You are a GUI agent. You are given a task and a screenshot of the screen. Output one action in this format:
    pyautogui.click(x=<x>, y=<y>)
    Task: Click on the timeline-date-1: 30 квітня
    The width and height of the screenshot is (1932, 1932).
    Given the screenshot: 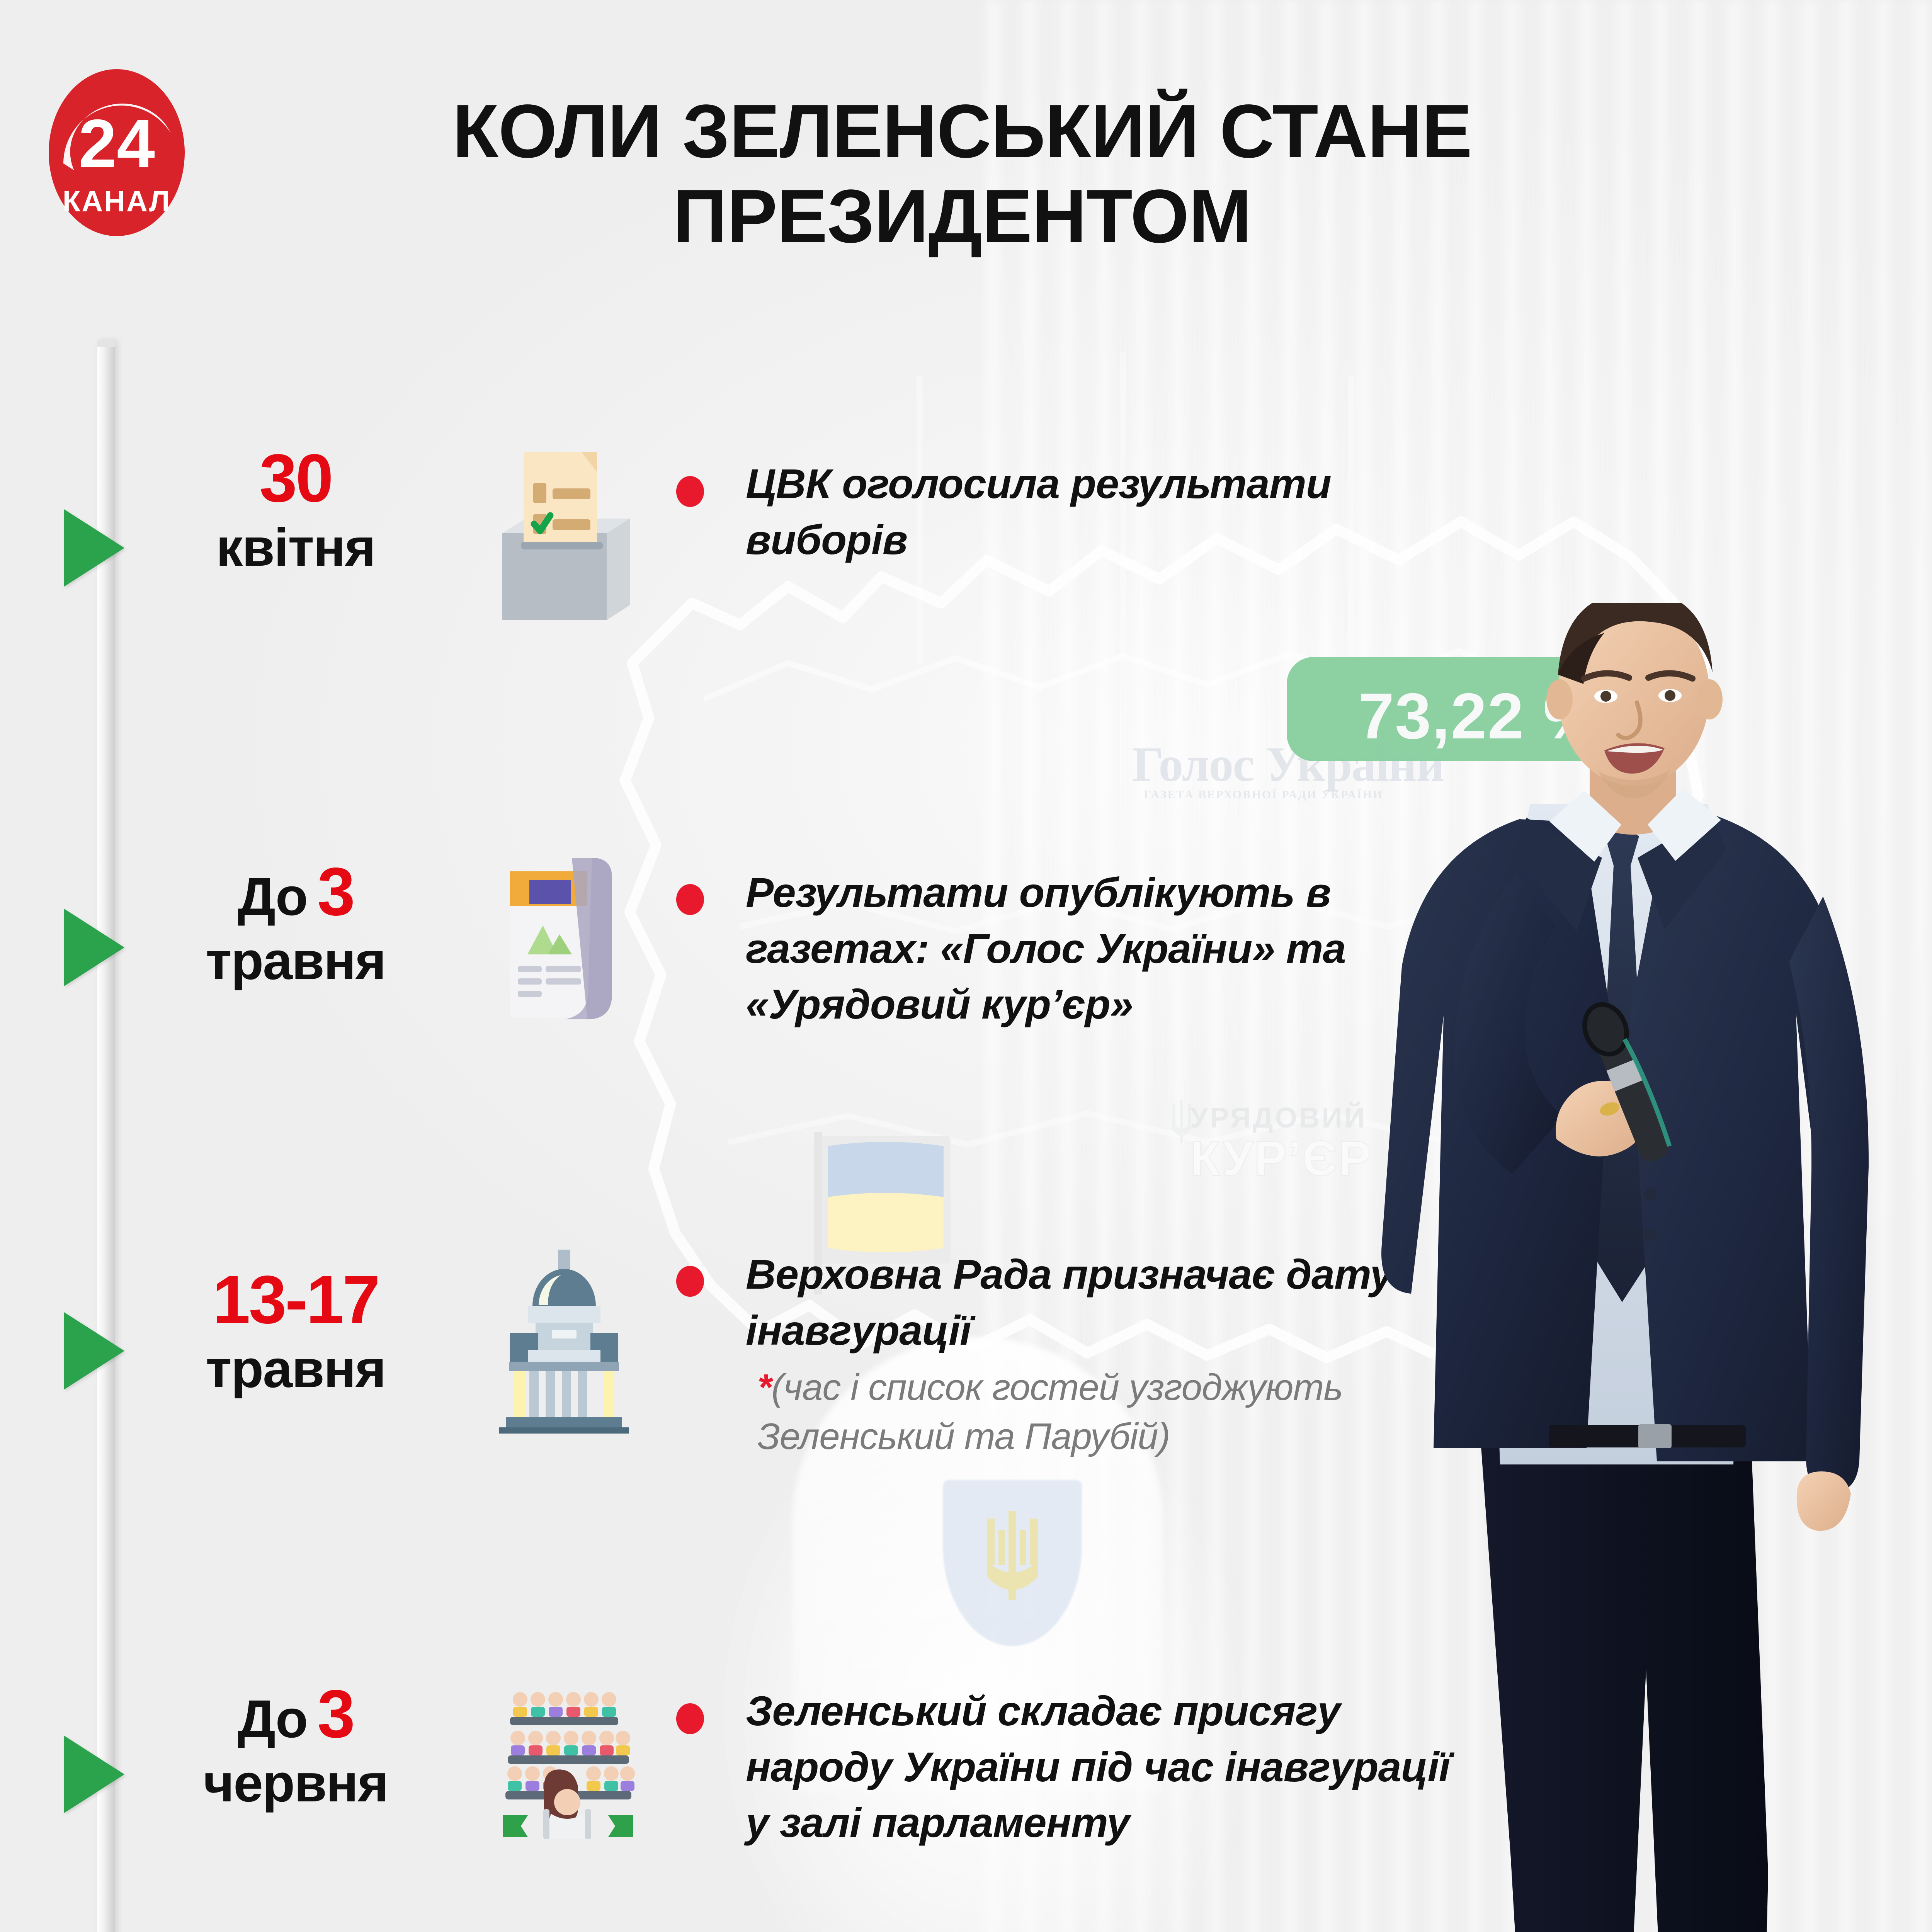 What is the action you would take?
    pyautogui.click(x=296, y=509)
    